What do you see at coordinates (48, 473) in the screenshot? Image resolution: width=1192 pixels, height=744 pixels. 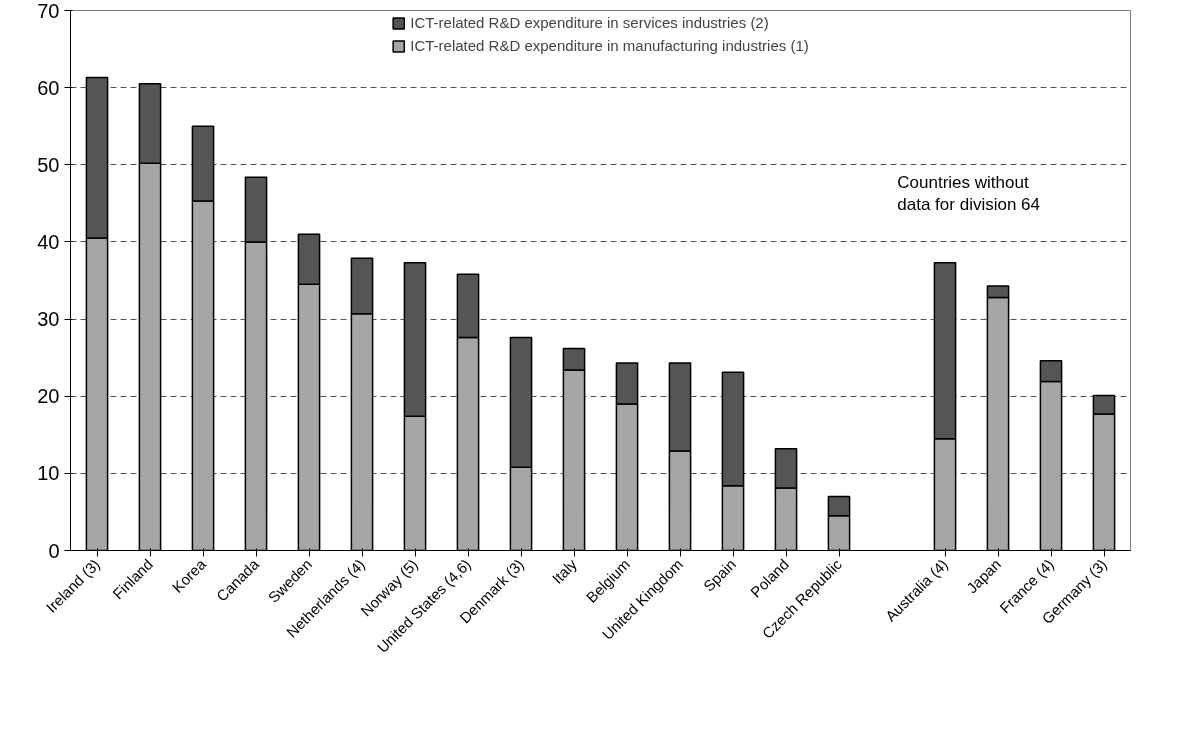 I see `y-tick-label: 10` at bounding box center [48, 473].